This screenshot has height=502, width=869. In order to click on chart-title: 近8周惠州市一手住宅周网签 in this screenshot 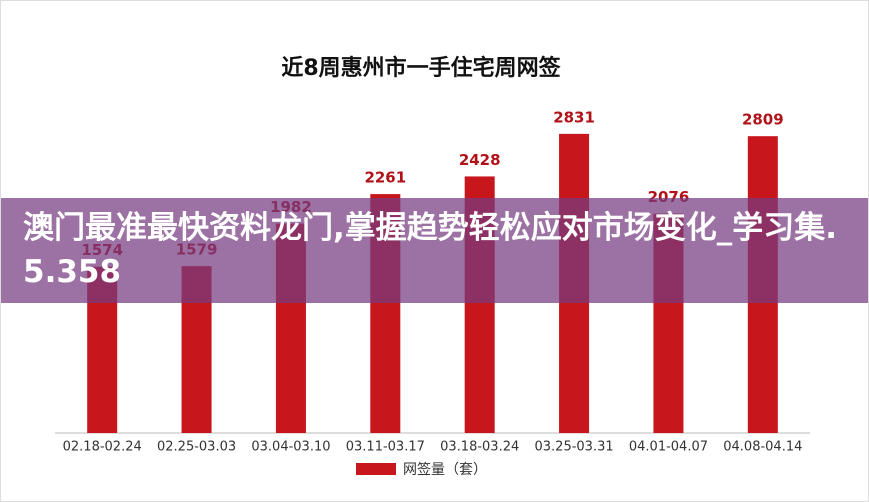, I will do `click(421, 68)`.